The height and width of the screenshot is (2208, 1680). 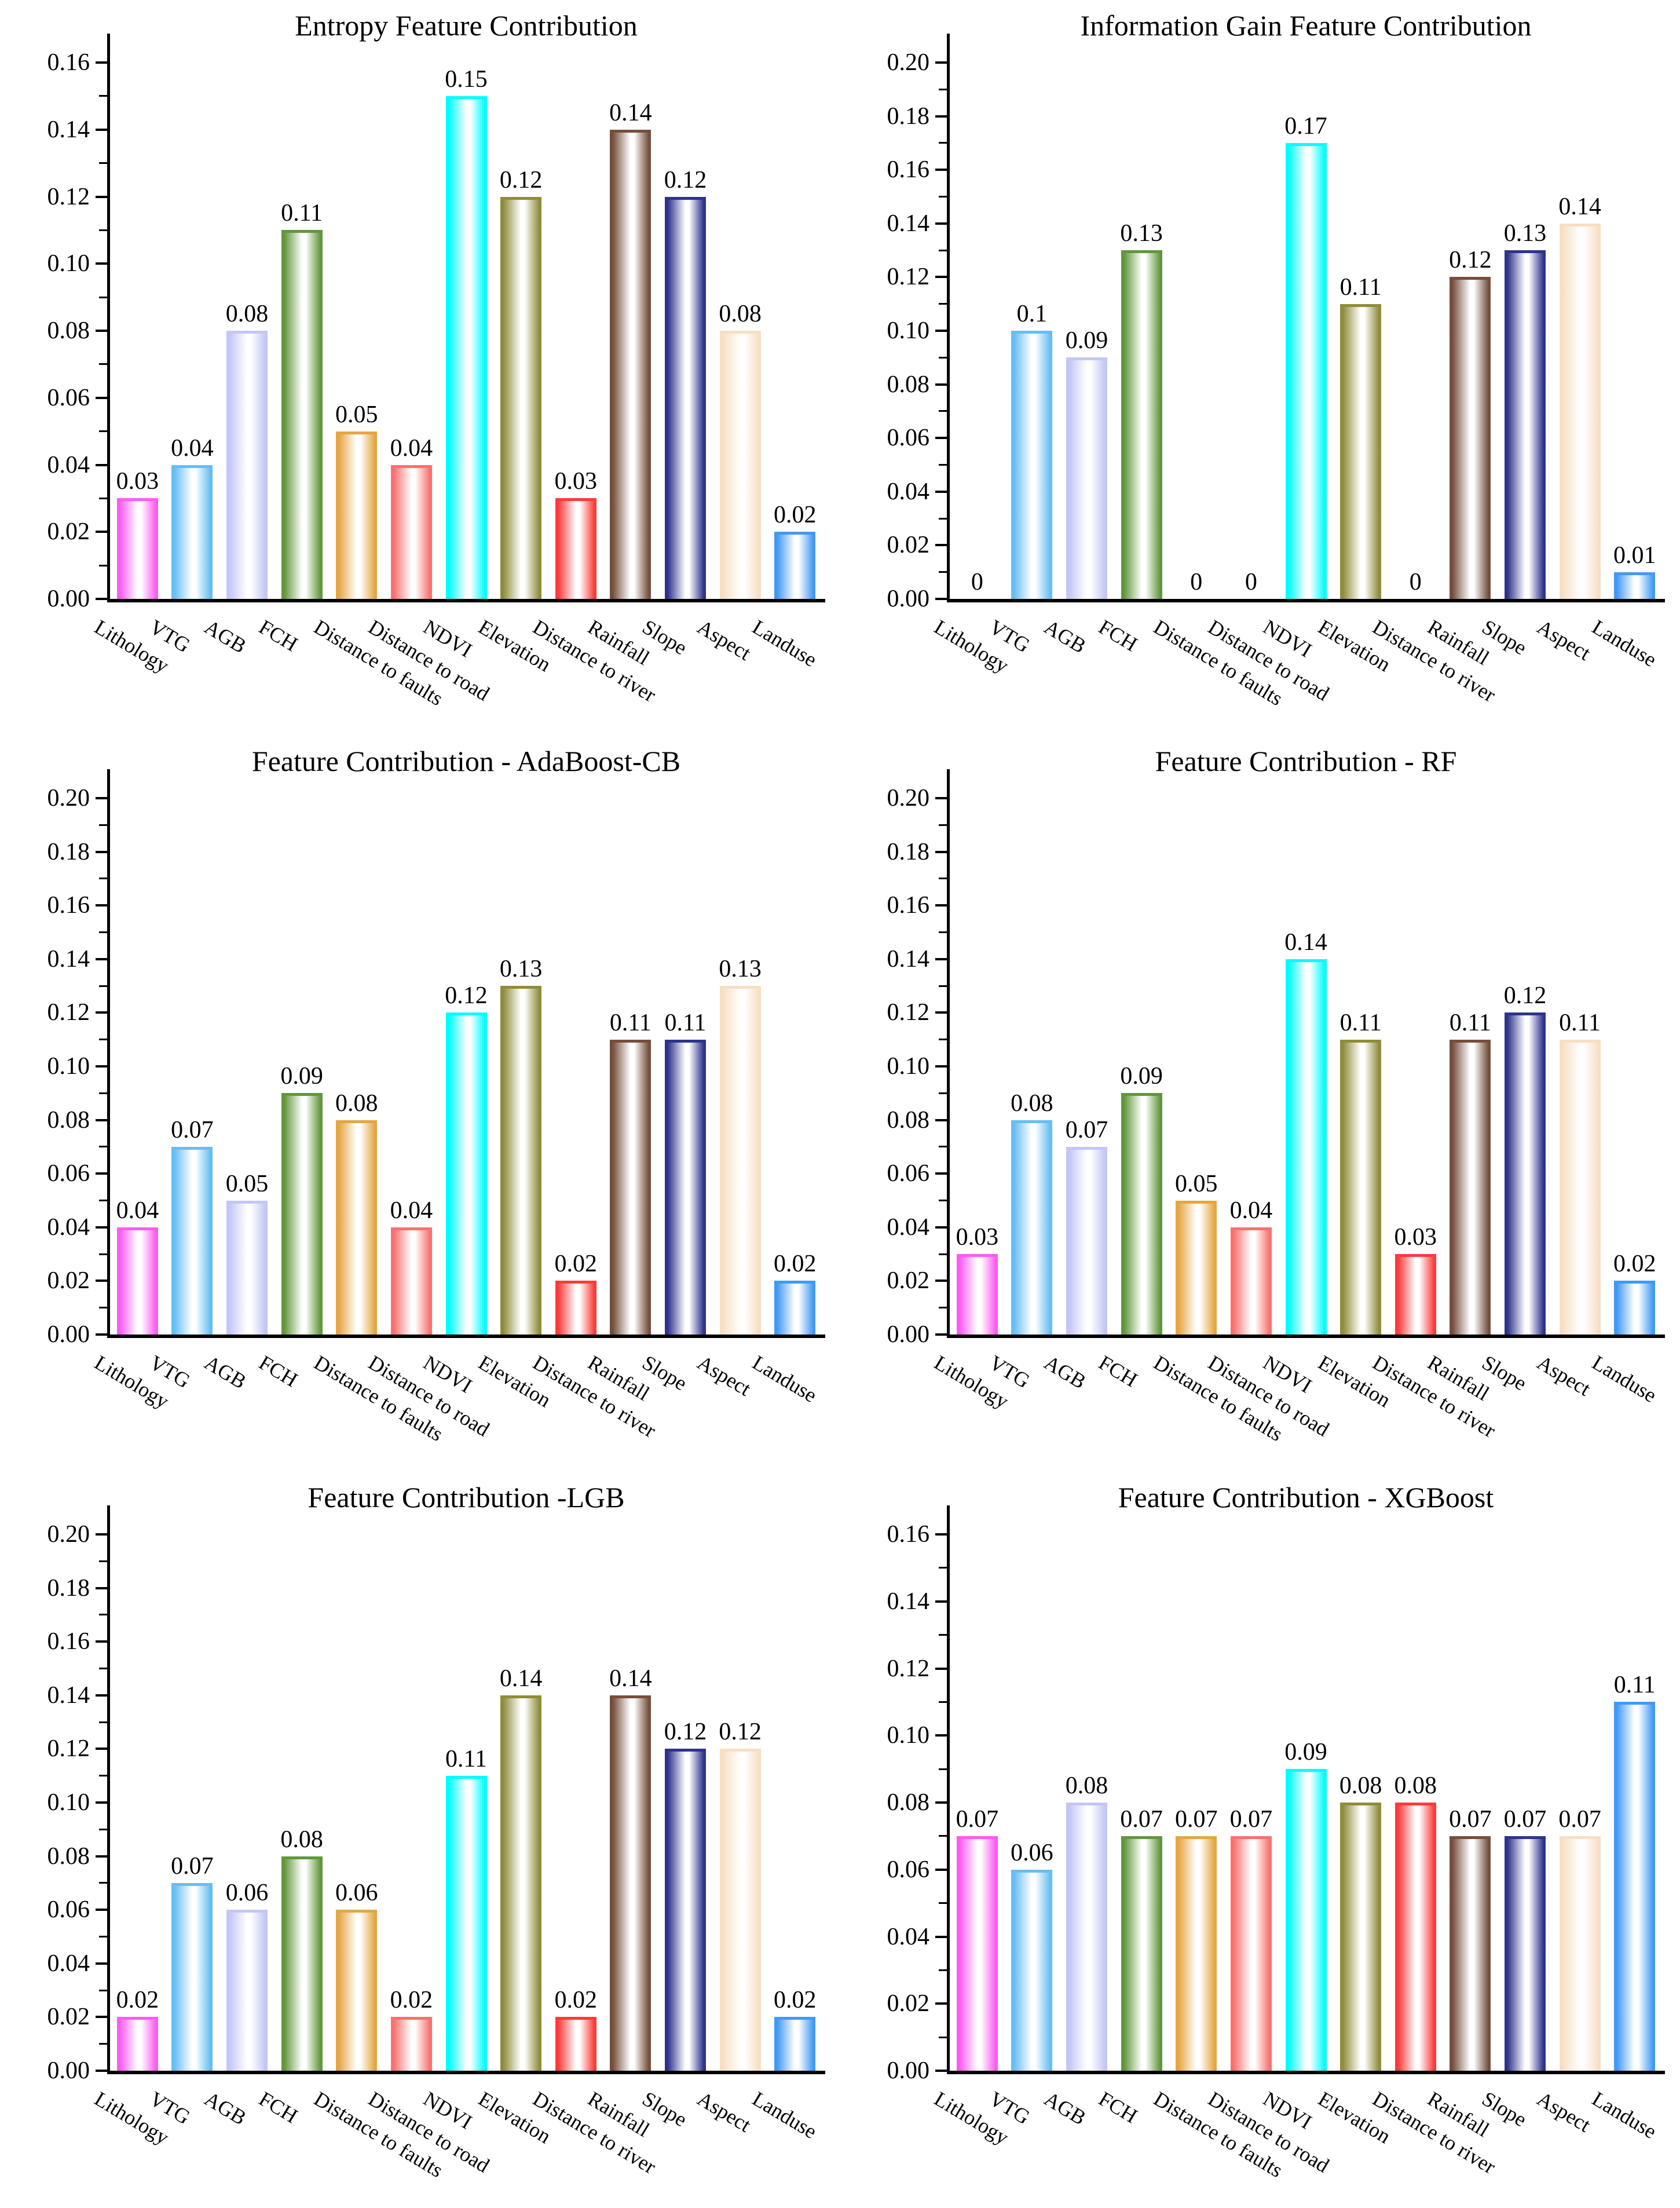 I want to click on y-tick-label: 0.00, so click(x=909, y=599).